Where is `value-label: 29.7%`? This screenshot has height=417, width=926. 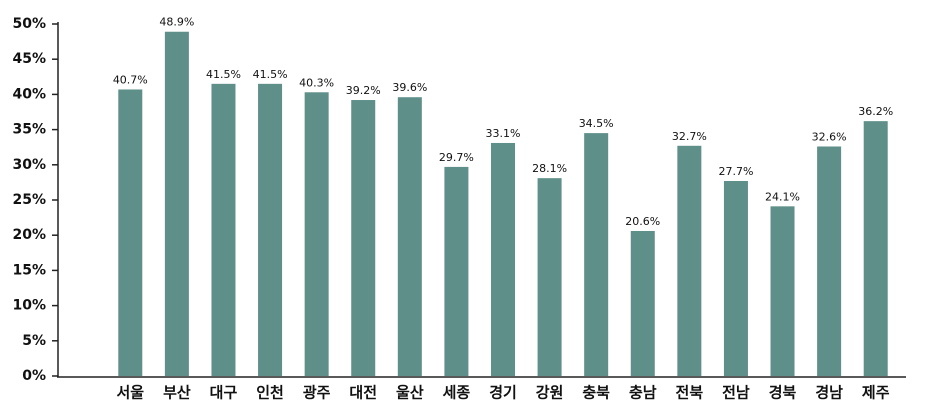 value-label: 29.7% is located at coordinates (456, 157).